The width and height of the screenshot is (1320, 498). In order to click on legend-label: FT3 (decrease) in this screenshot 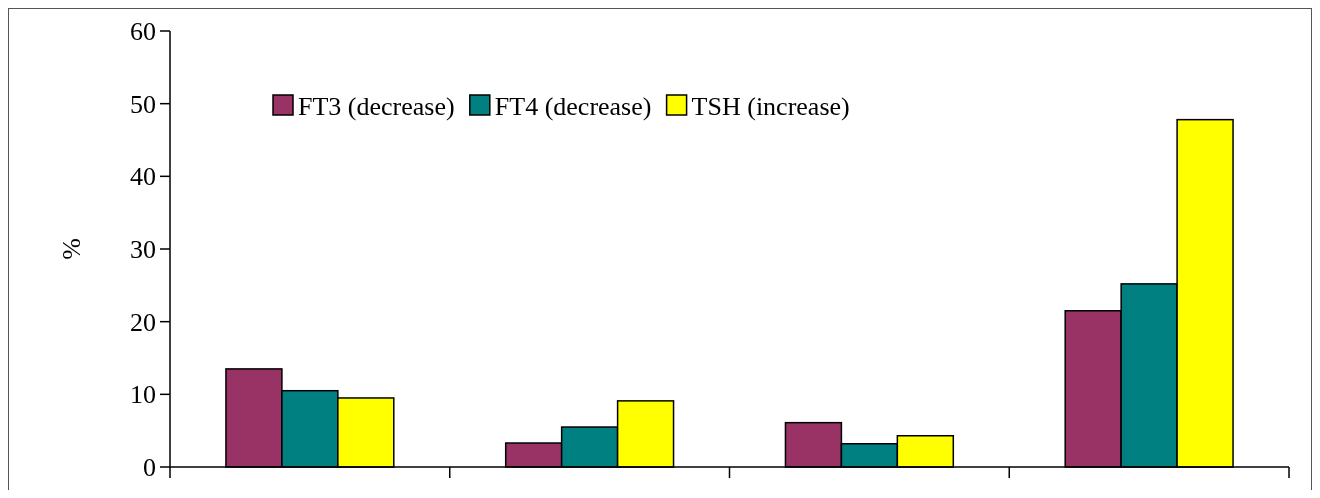, I will do `click(376, 107)`.